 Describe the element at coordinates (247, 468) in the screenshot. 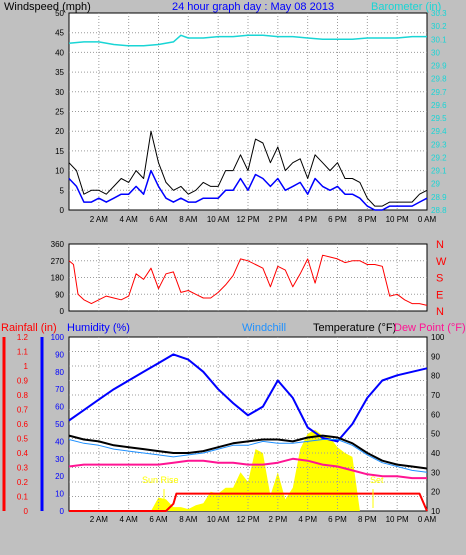

I see `dewpoint-line` at that location.